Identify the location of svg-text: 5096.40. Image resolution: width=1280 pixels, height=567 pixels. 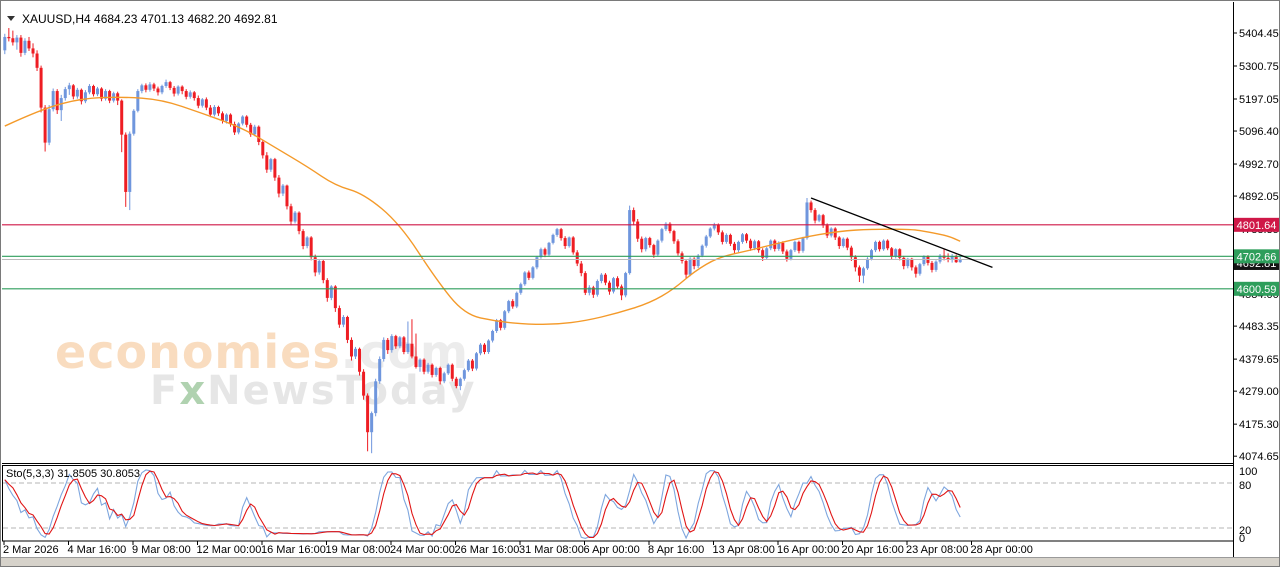
(1259, 132).